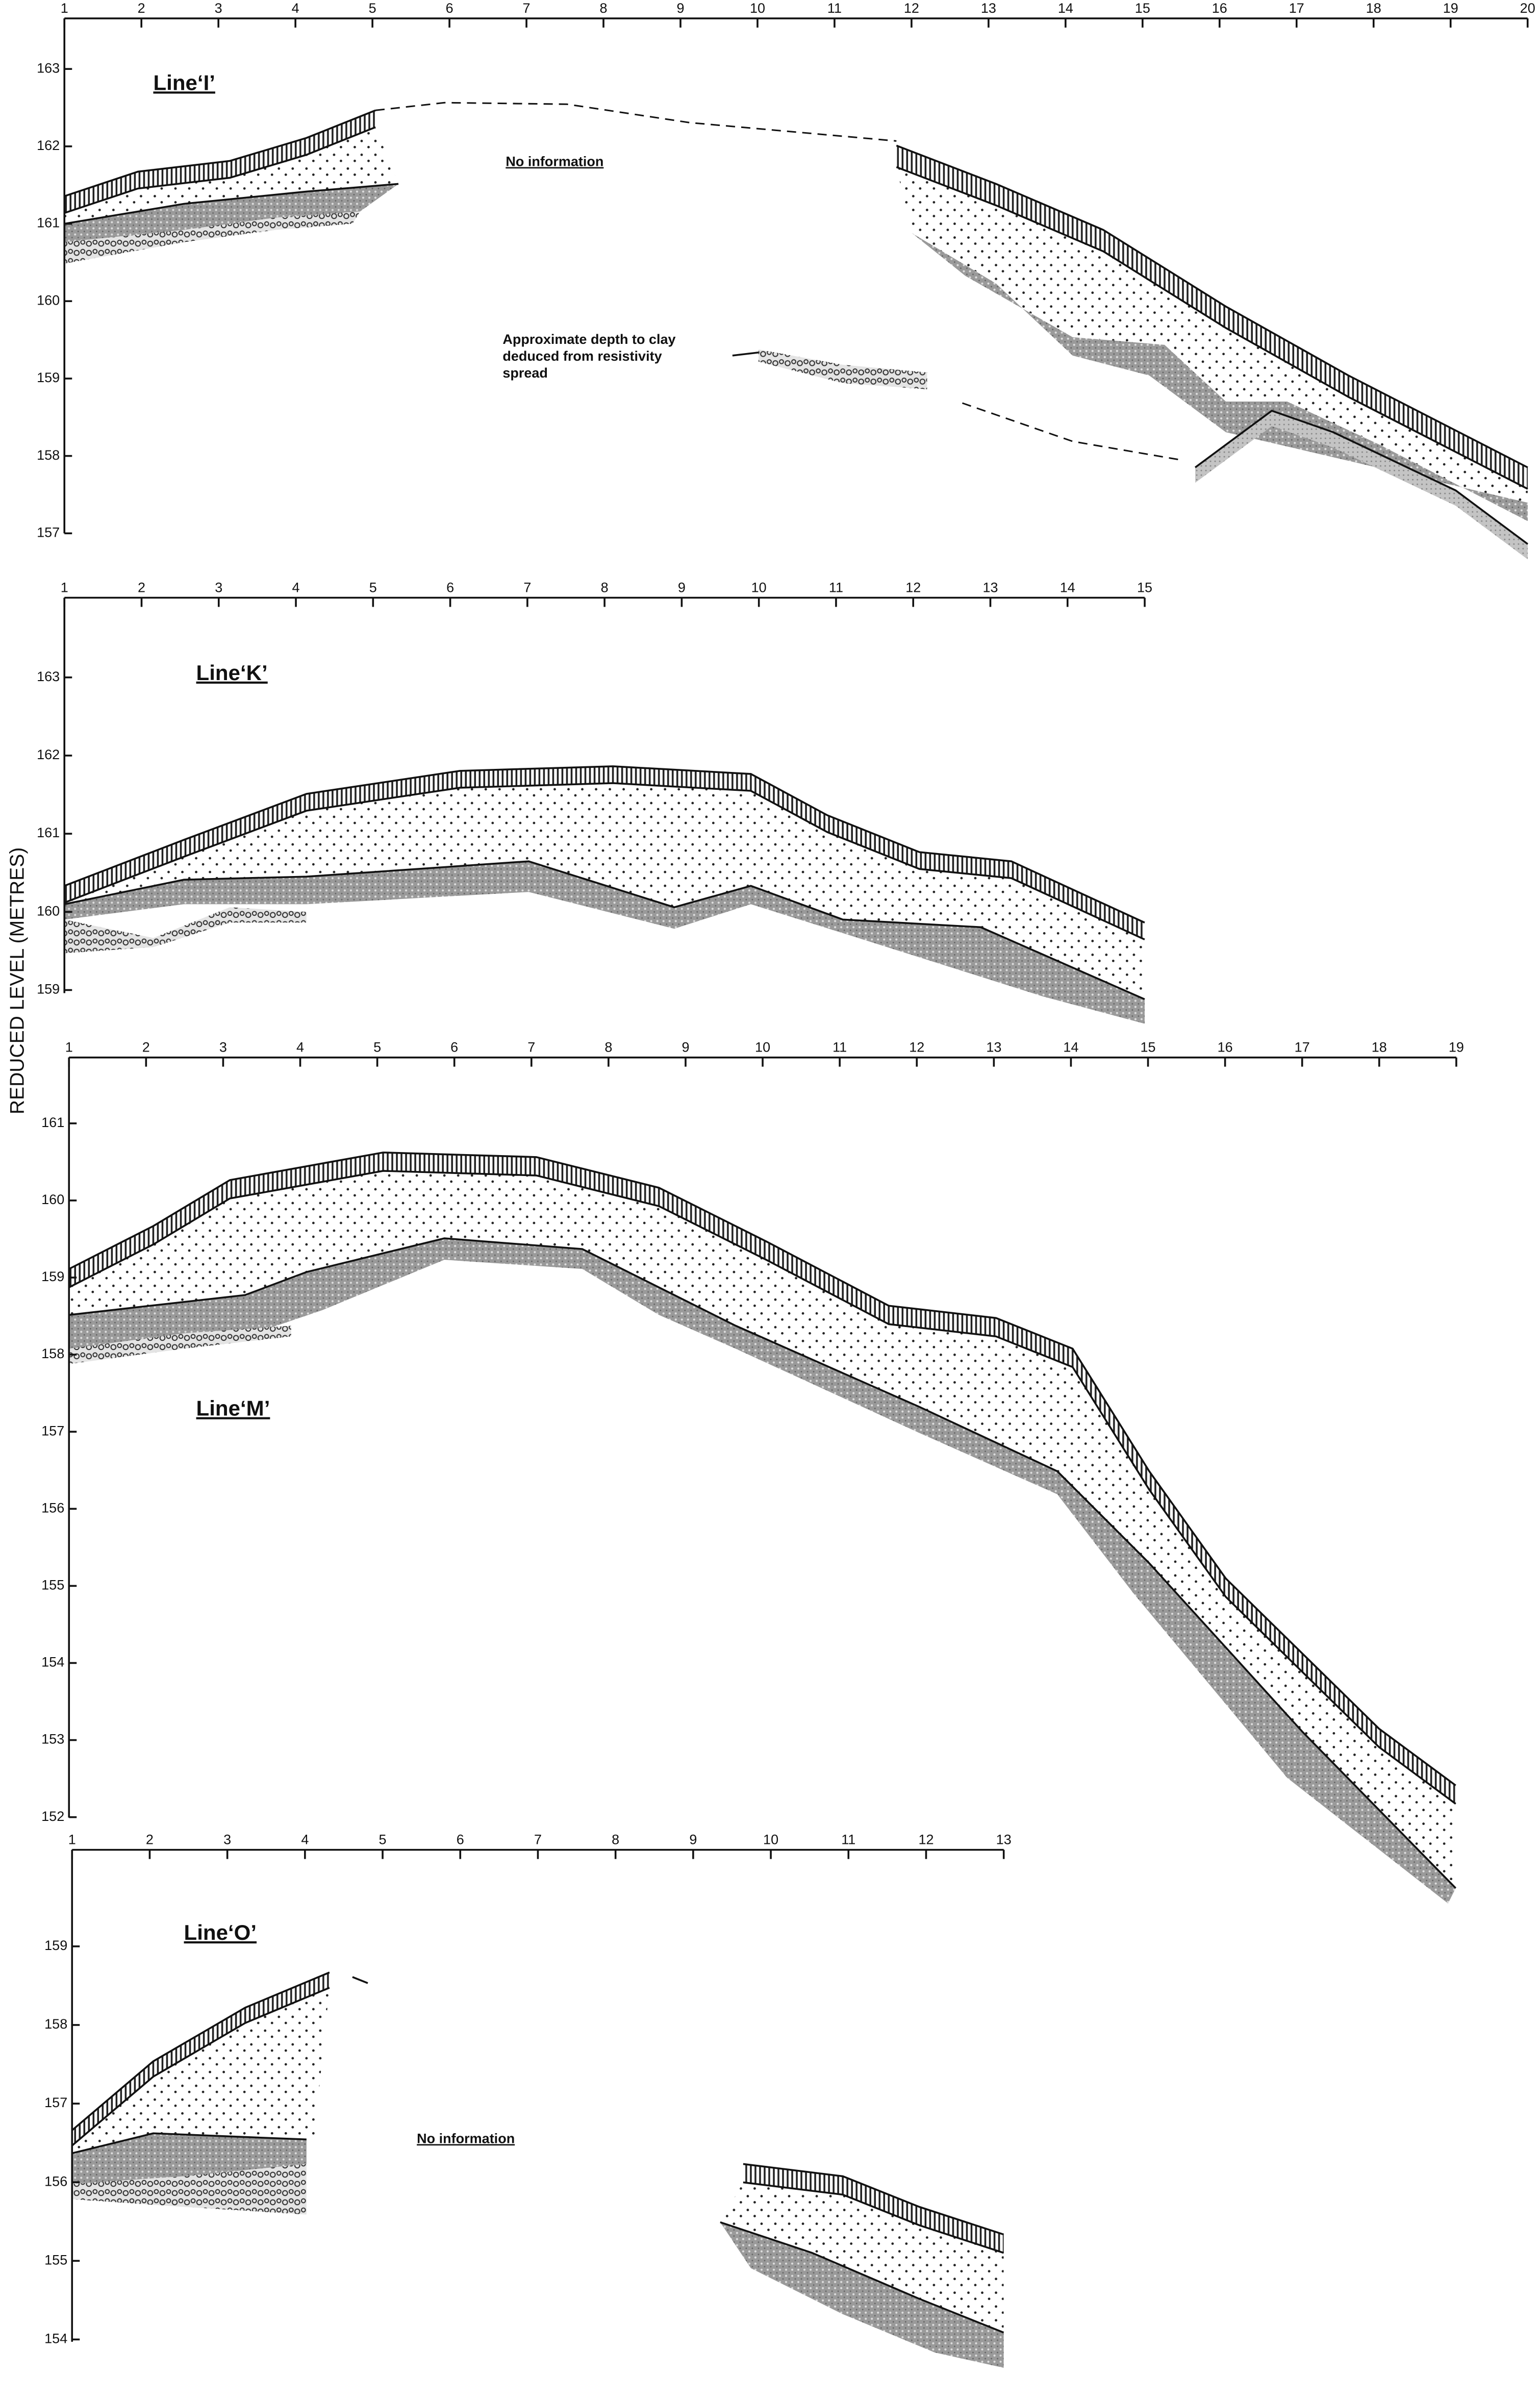  Describe the element at coordinates (52, 1739) in the screenshot. I see `y-tick-label: 153` at that location.